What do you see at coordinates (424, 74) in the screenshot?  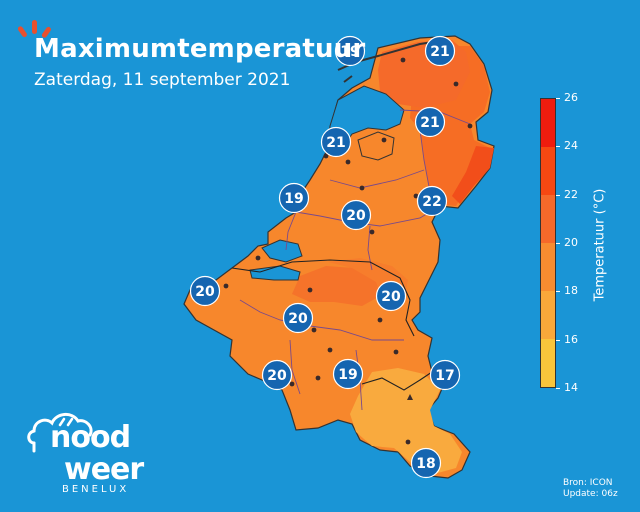 I see `heat-zone-north` at bounding box center [424, 74].